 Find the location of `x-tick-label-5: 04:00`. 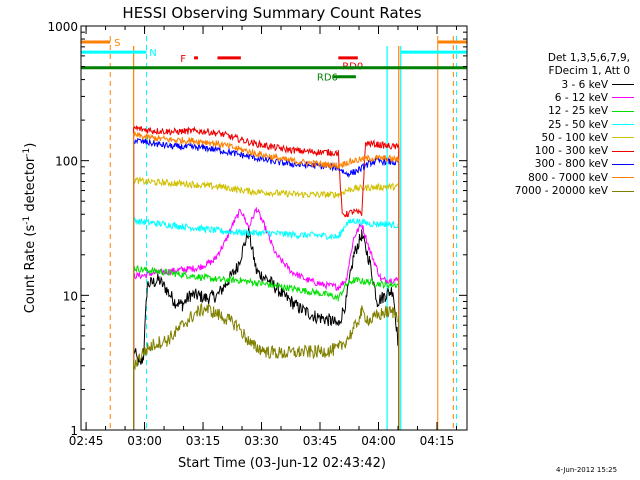

x-tick-label-5: 04:00 is located at coordinates (378, 441).